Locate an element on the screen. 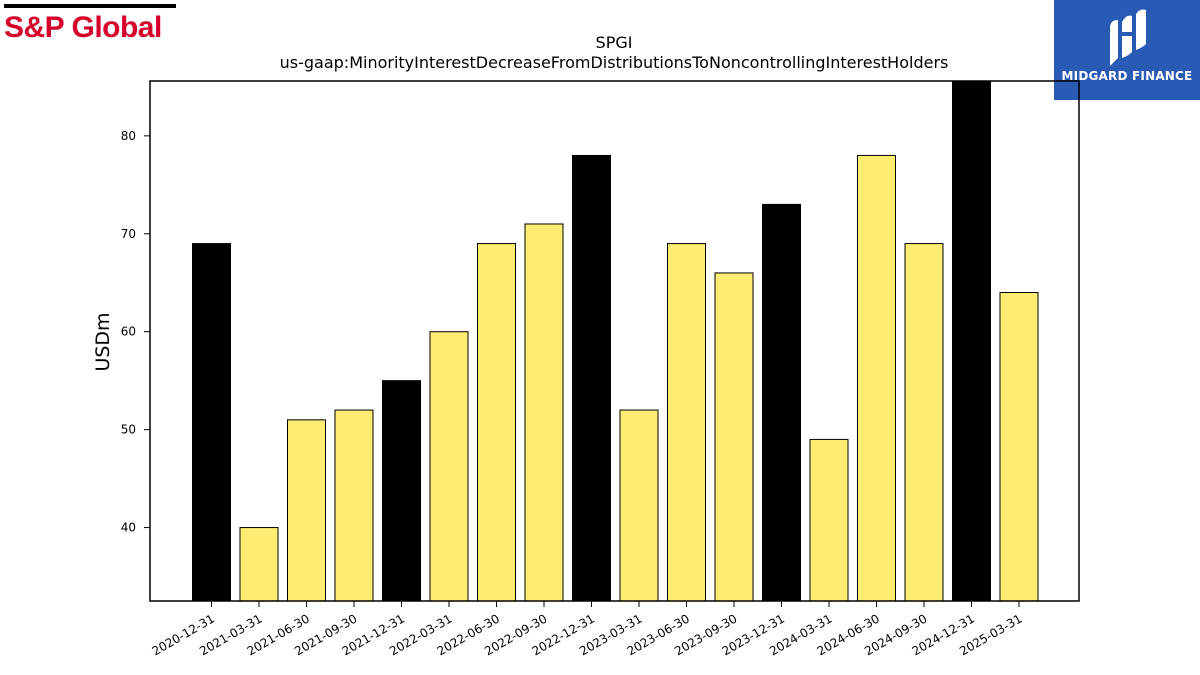 This screenshot has height=675, width=1200. sp-logo-text: S&P Global is located at coordinates (83, 27).